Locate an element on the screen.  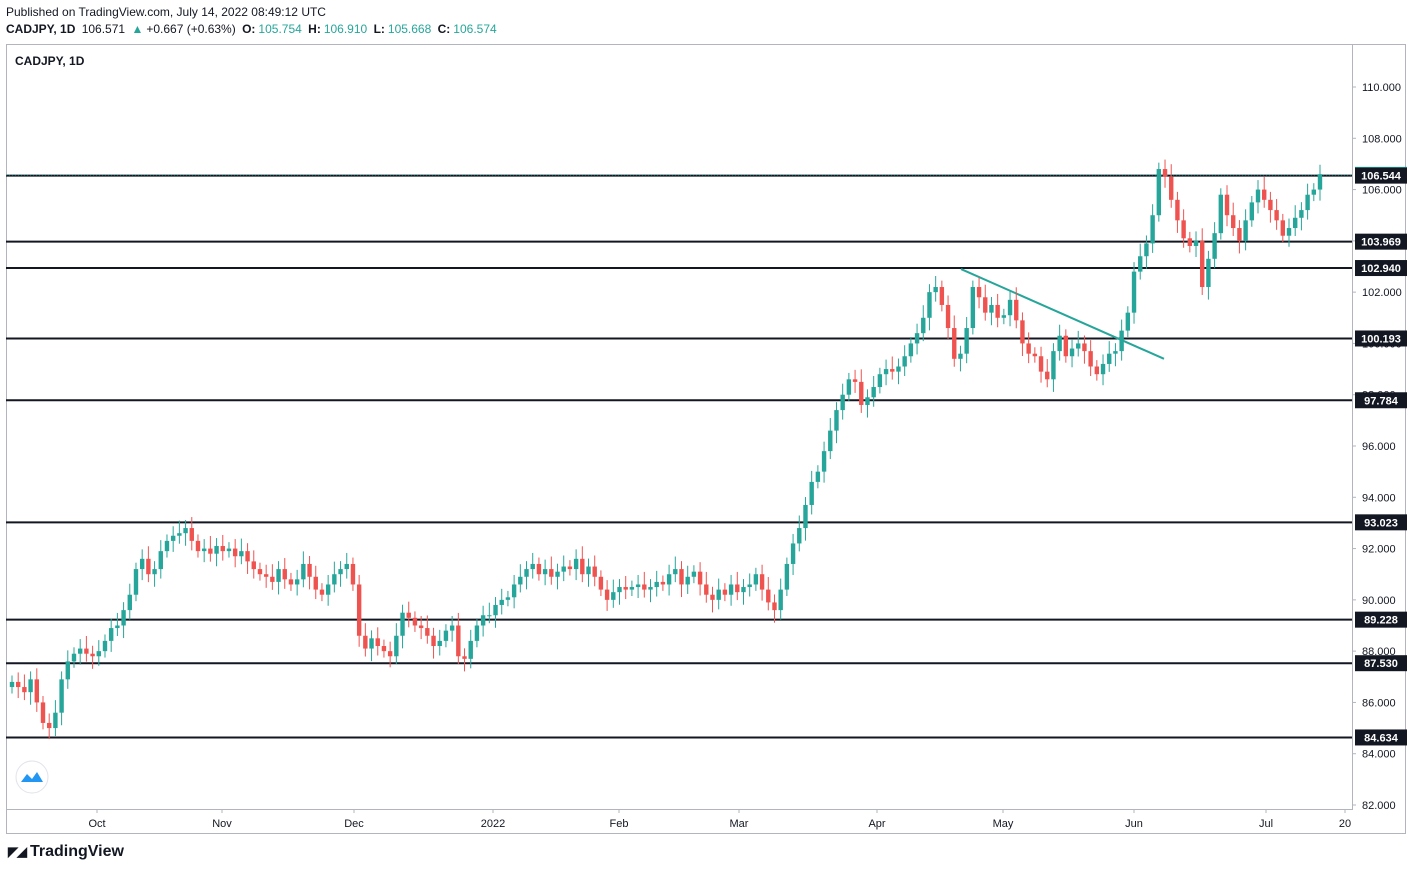
time-tick-label: Apr is located at coordinates (876, 824).